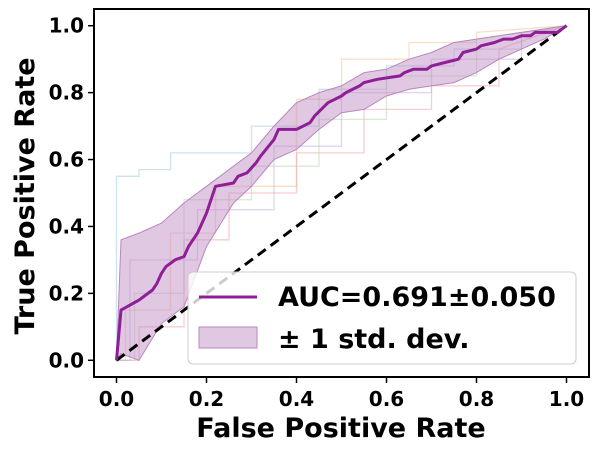  Describe the element at coordinates (25, 195) in the screenshot. I see `y-axis-label: True Positive Rate` at that location.